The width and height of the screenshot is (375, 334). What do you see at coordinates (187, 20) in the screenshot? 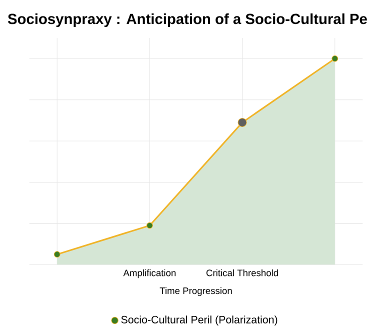
I see `chart-title: Sociosynpraxy : Anticipation of a Socio-Cultural Pe` at bounding box center [187, 20].